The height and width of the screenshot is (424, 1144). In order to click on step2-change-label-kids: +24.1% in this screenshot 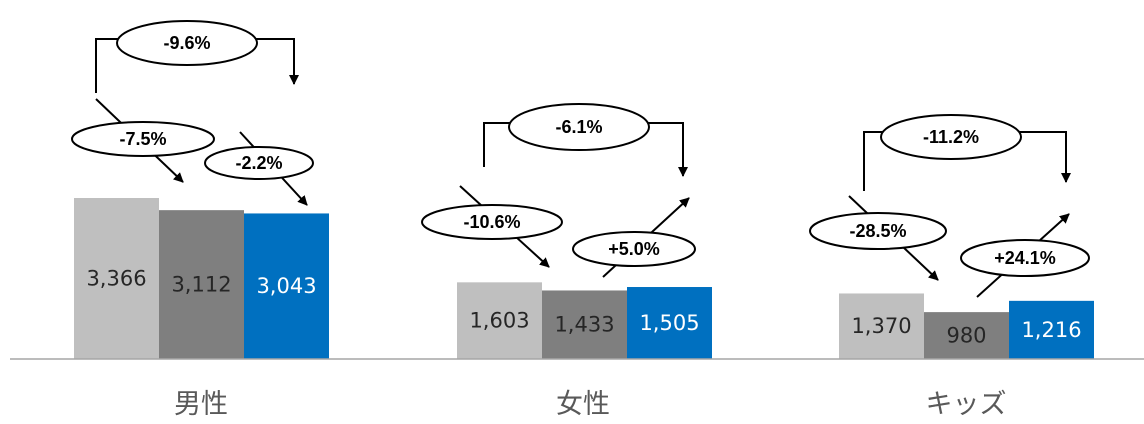, I will do `click(1025, 258)`.